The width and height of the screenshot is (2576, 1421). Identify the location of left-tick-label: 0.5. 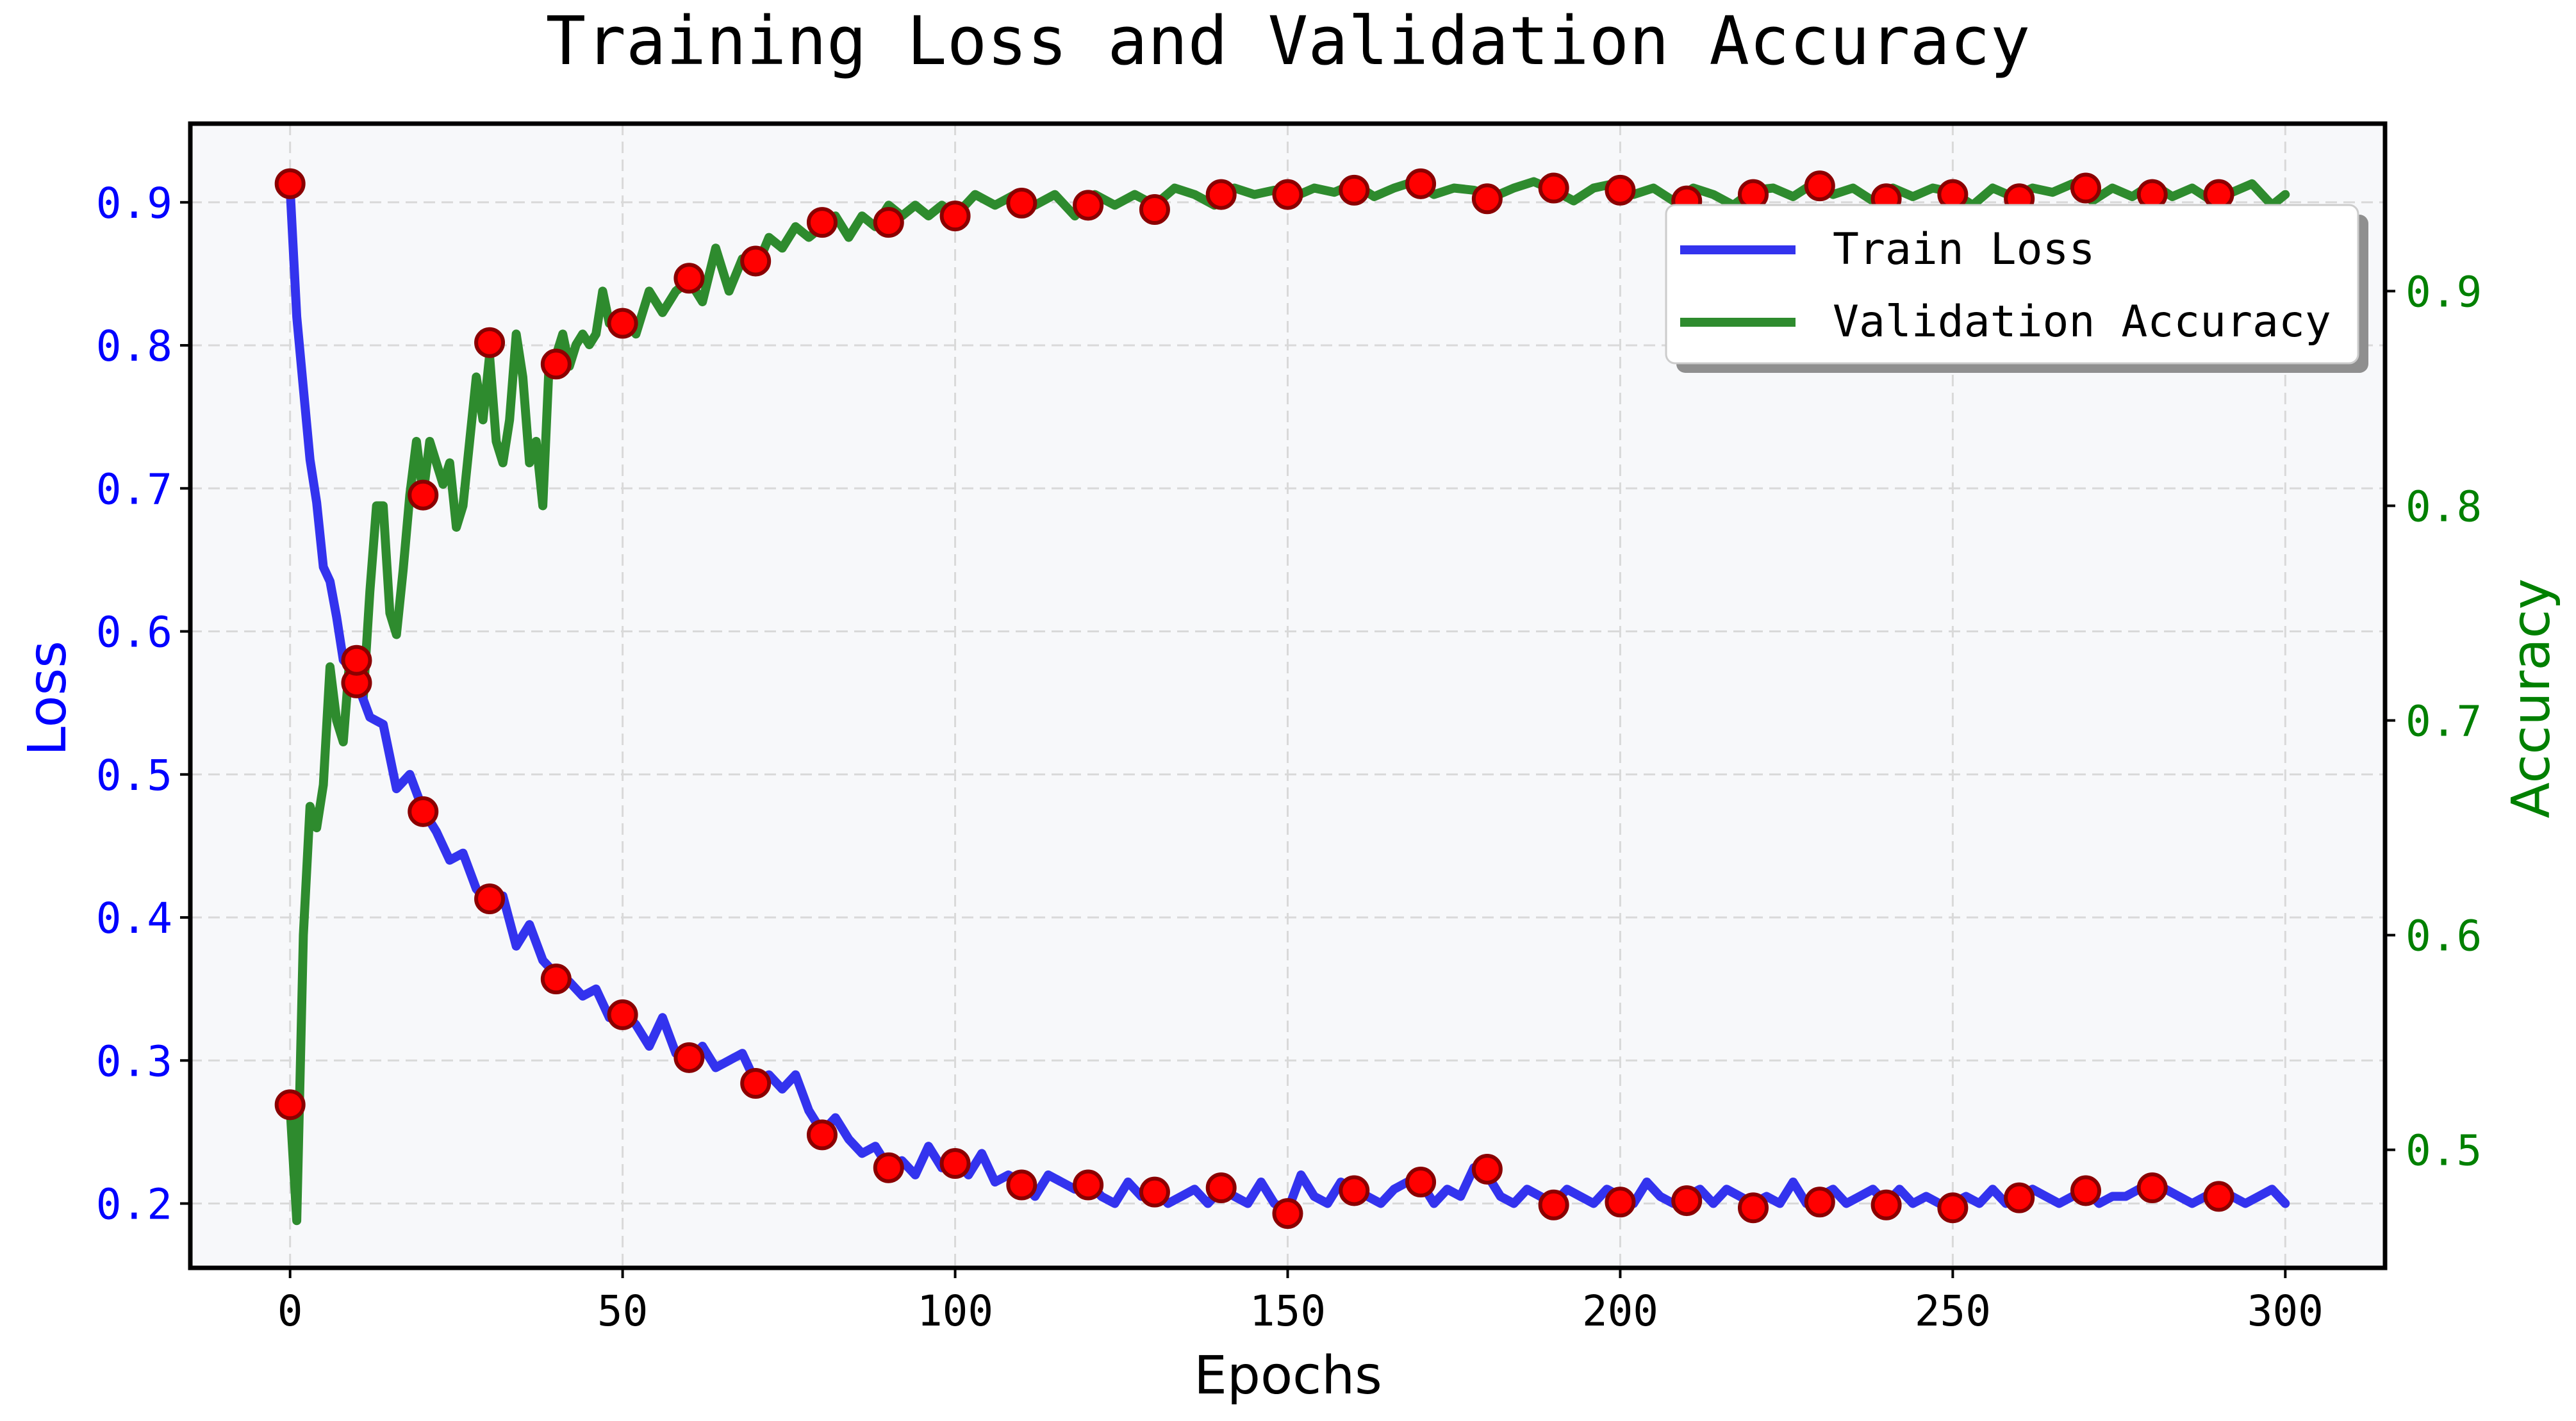
(134, 775).